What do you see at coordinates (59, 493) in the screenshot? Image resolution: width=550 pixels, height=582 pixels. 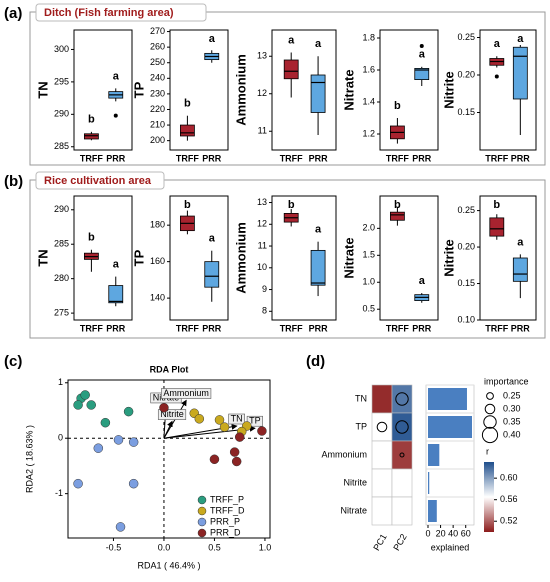 I see `y-tick-label: -1` at bounding box center [59, 493].